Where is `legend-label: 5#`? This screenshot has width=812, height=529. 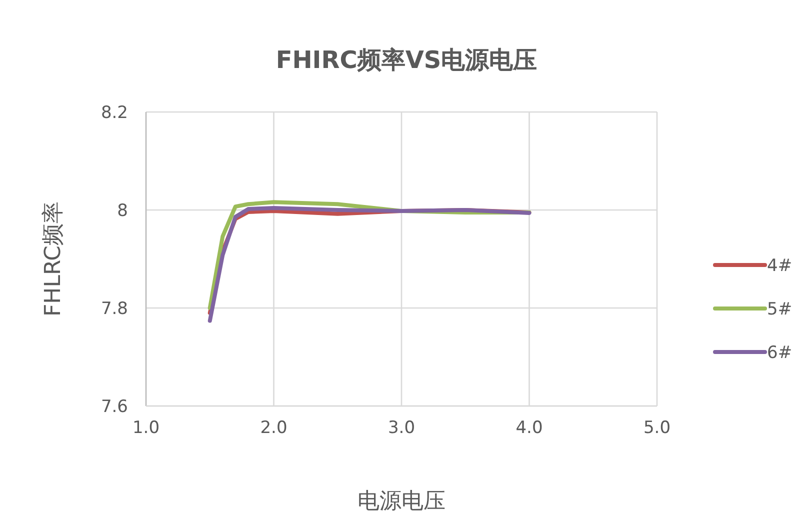 legend-label: 5# is located at coordinates (779, 310).